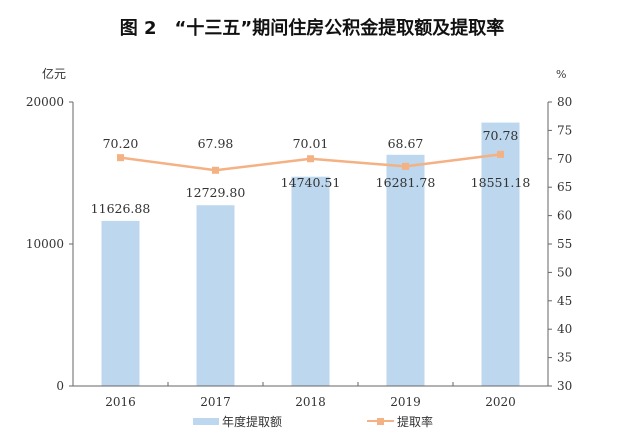  I want to click on line-marker-2018, so click(310, 159).